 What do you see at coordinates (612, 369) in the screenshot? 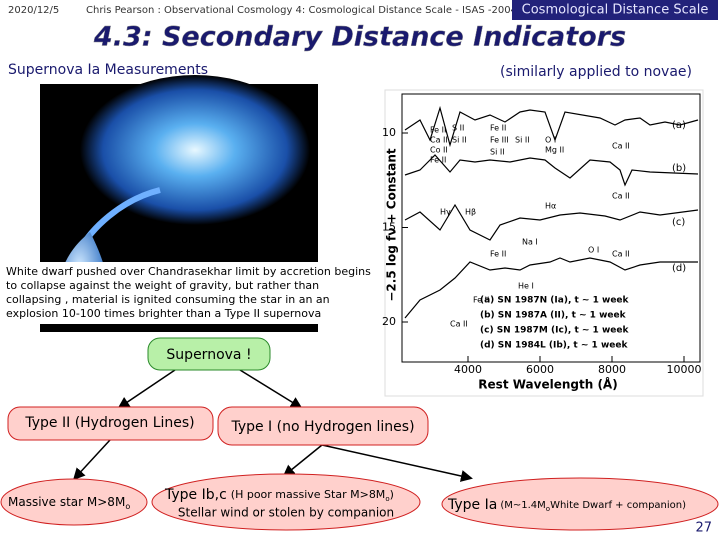
I see `x-tick-label: 8000` at bounding box center [612, 369].